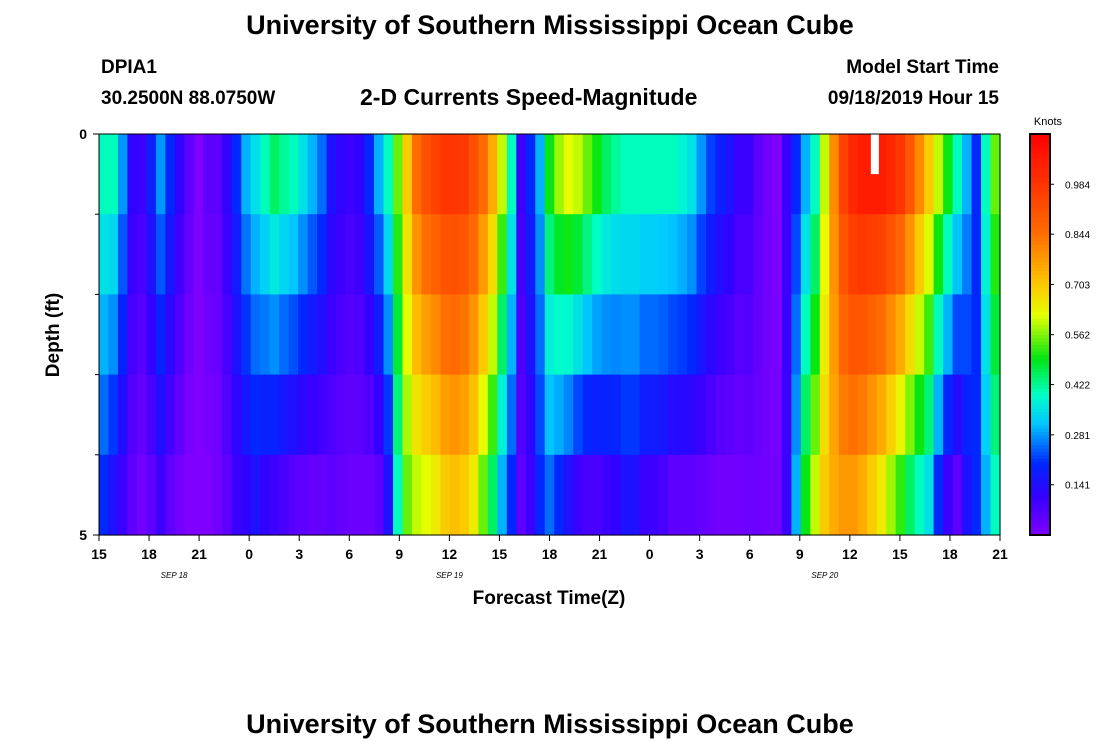 This screenshot has width=1100, height=750. I want to click on x-tick-label: 6, so click(349, 554).